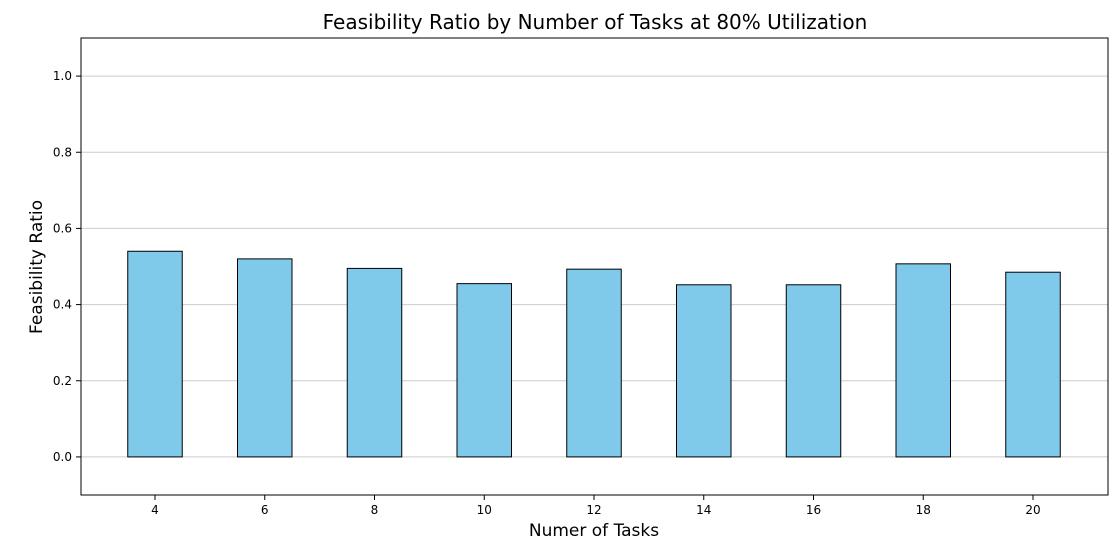 The height and width of the screenshot is (553, 1113). Describe the element at coordinates (813, 510) in the screenshot. I see `x-tick-label: 16` at that location.